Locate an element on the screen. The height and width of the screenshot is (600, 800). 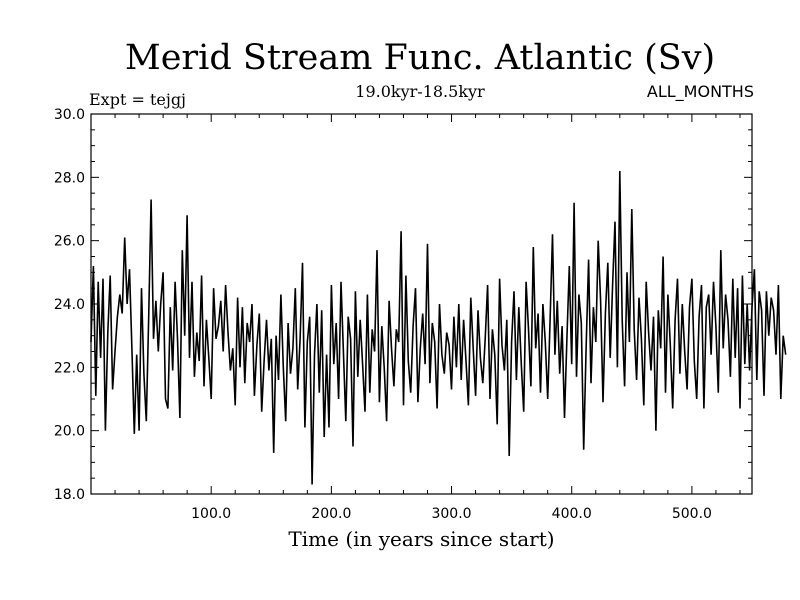
x-tick-label: 400.0 is located at coordinates (572, 514).